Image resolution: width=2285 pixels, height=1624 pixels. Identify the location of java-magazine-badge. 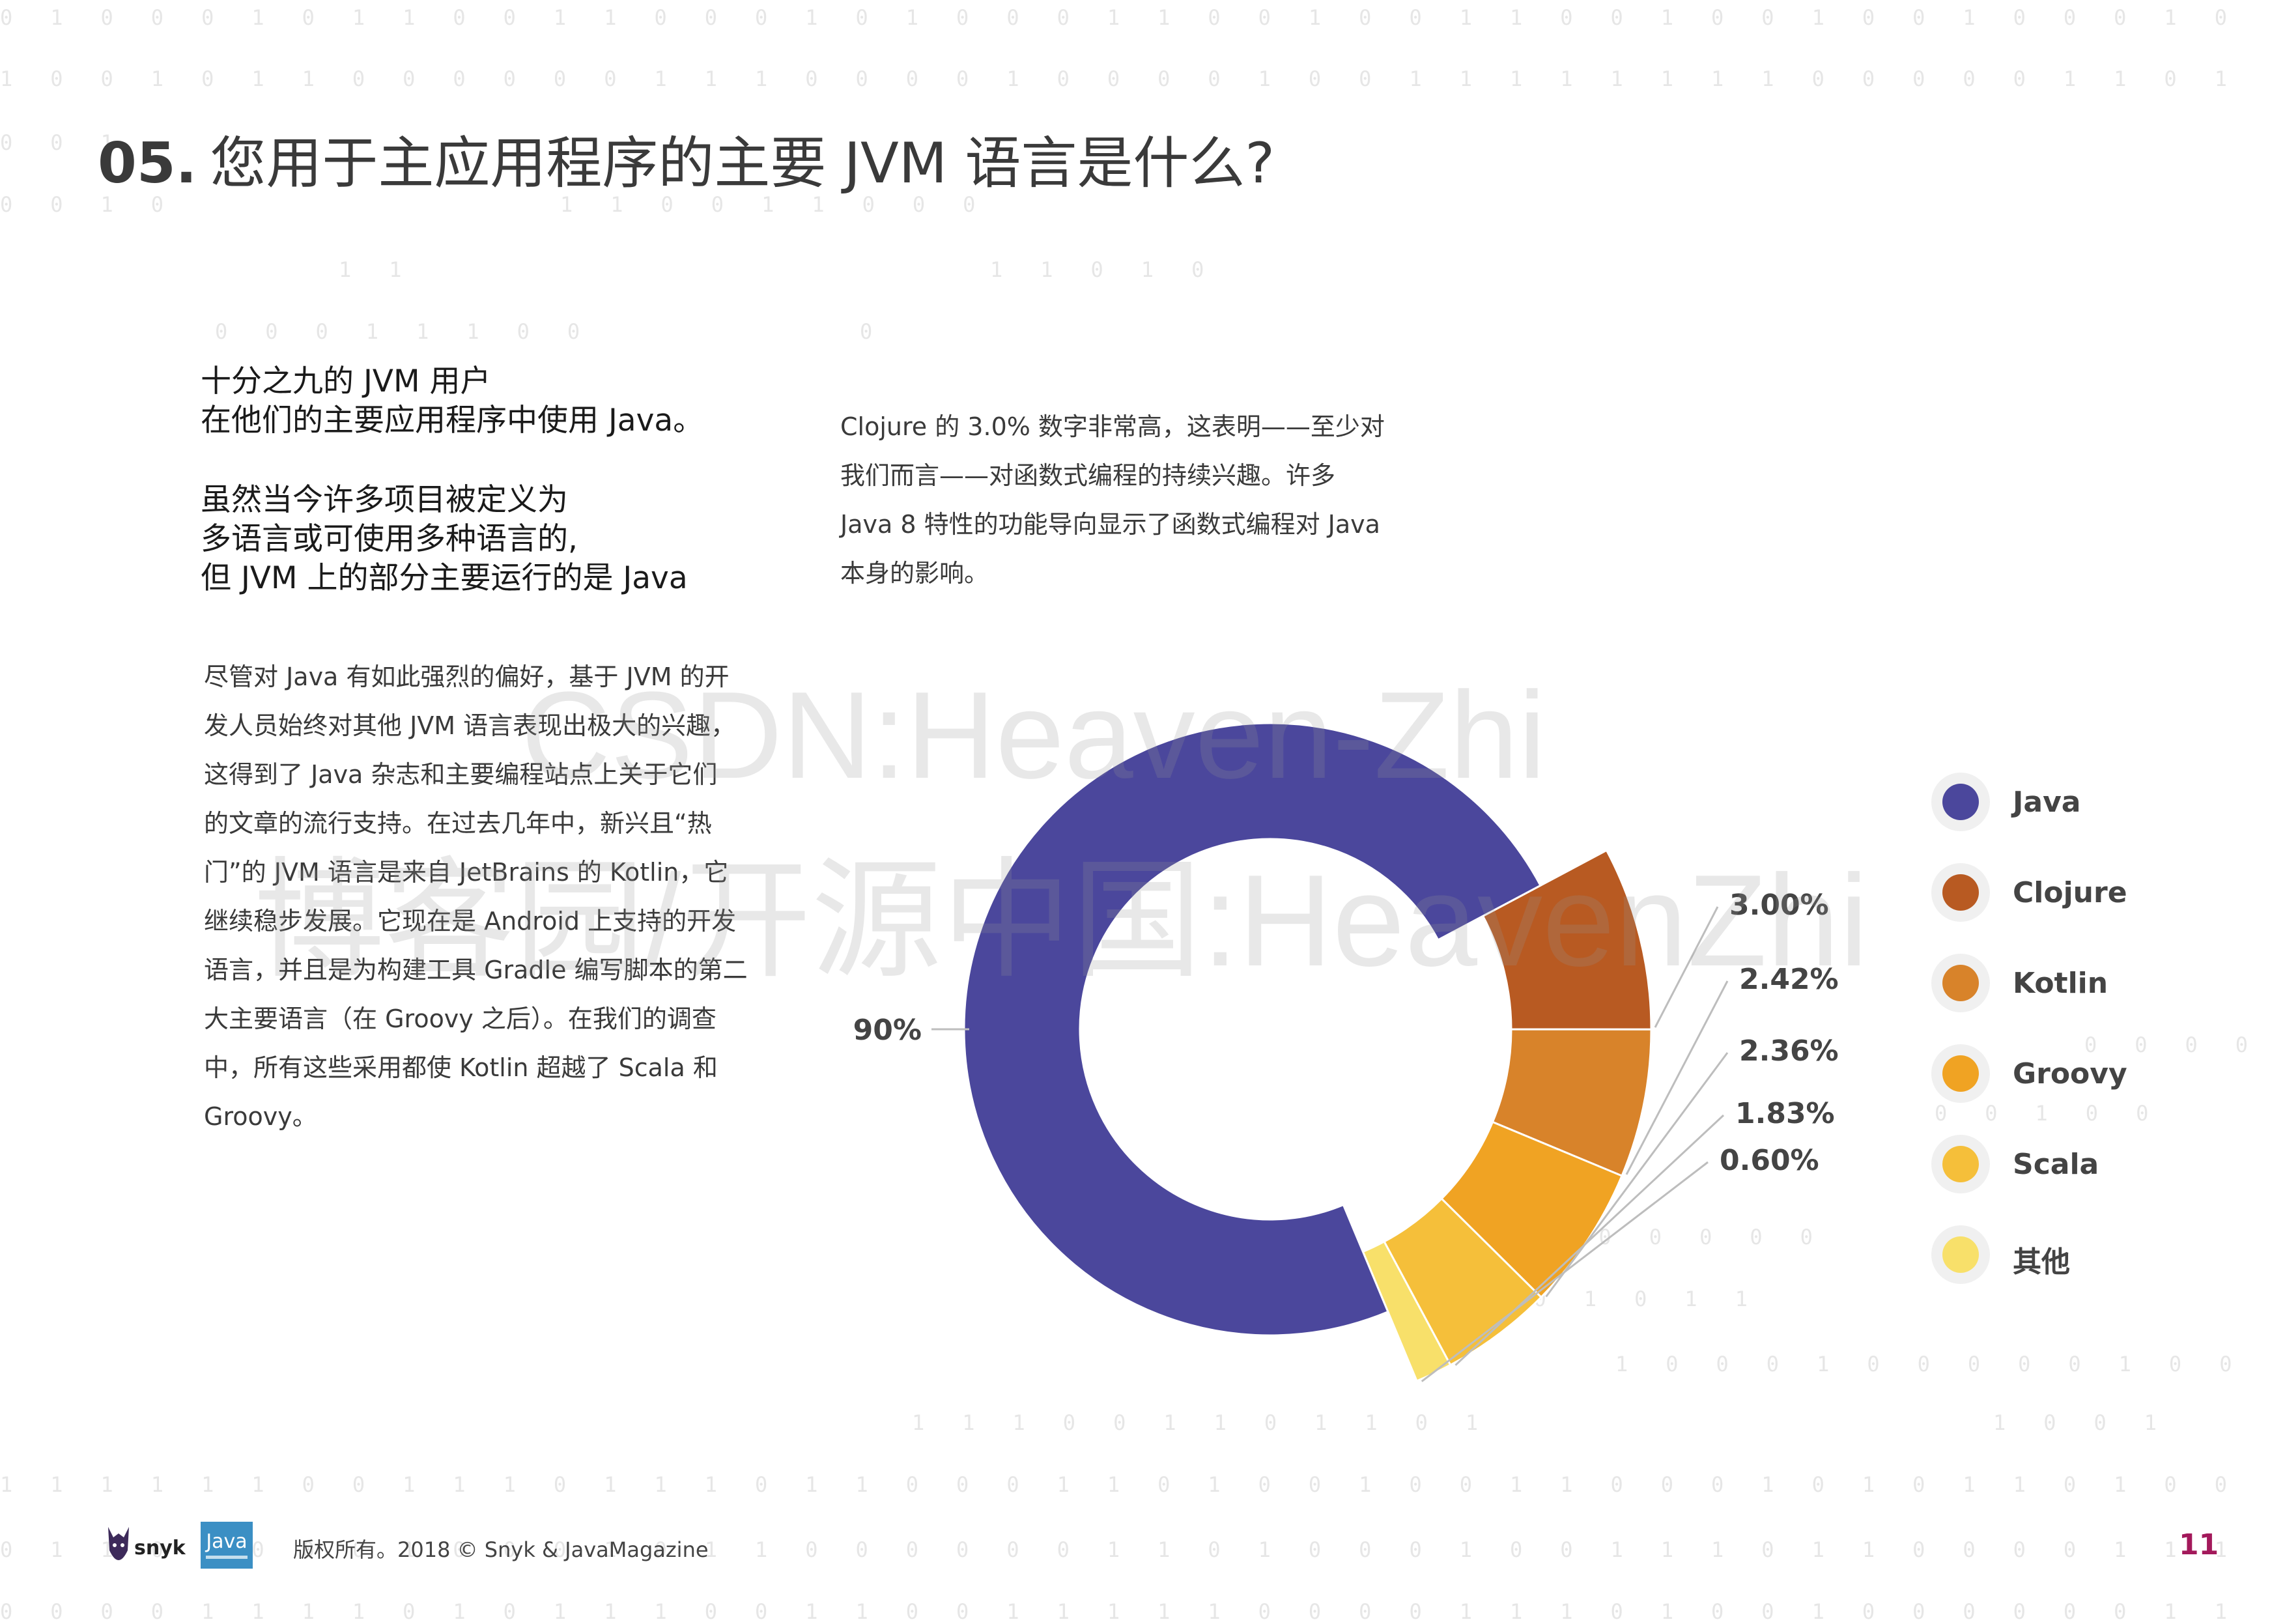
(227, 1545).